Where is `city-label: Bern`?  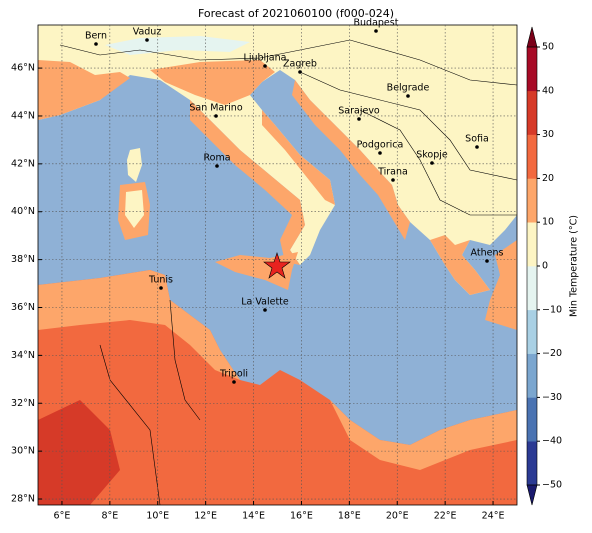
city-label: Bern is located at coordinates (96, 36).